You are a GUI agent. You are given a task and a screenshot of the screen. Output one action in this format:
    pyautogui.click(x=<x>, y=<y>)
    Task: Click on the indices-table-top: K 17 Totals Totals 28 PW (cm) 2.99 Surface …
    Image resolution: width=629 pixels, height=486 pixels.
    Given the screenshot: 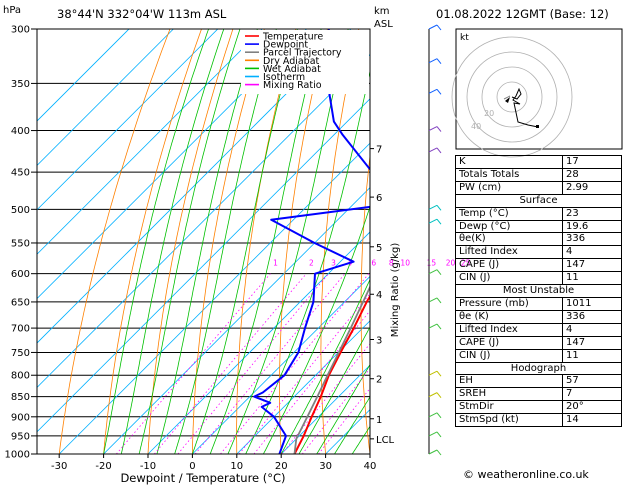 What is the action you would take?
    pyautogui.click(x=538, y=291)
    